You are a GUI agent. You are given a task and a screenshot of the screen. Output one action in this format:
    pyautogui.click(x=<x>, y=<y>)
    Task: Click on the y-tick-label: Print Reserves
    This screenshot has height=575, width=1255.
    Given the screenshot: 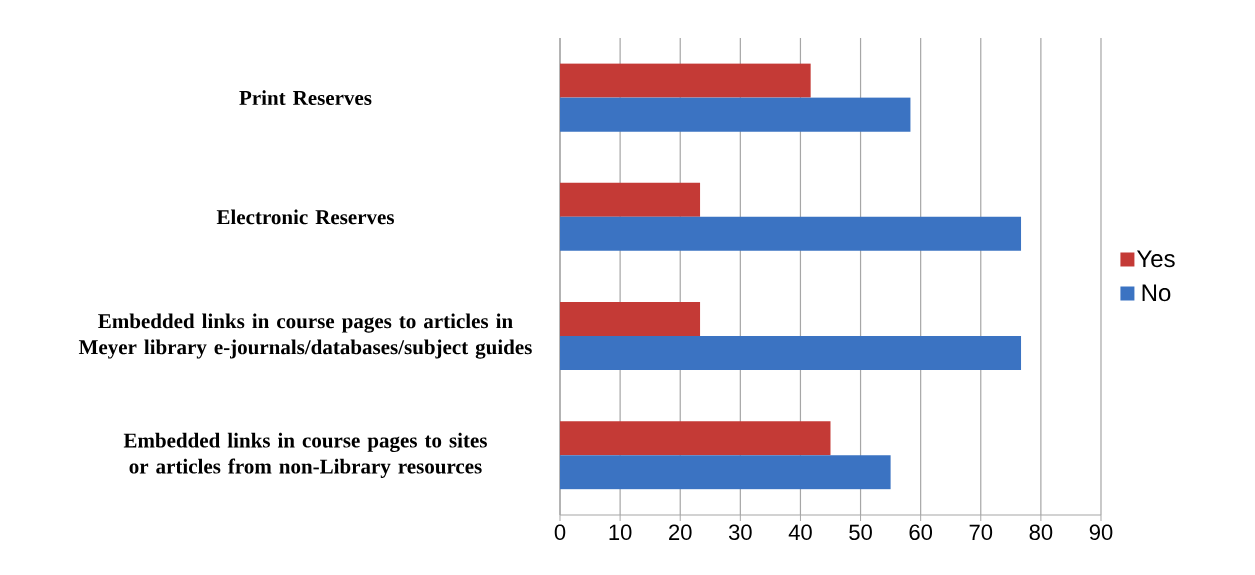 What is the action you would take?
    pyautogui.click(x=305, y=98)
    